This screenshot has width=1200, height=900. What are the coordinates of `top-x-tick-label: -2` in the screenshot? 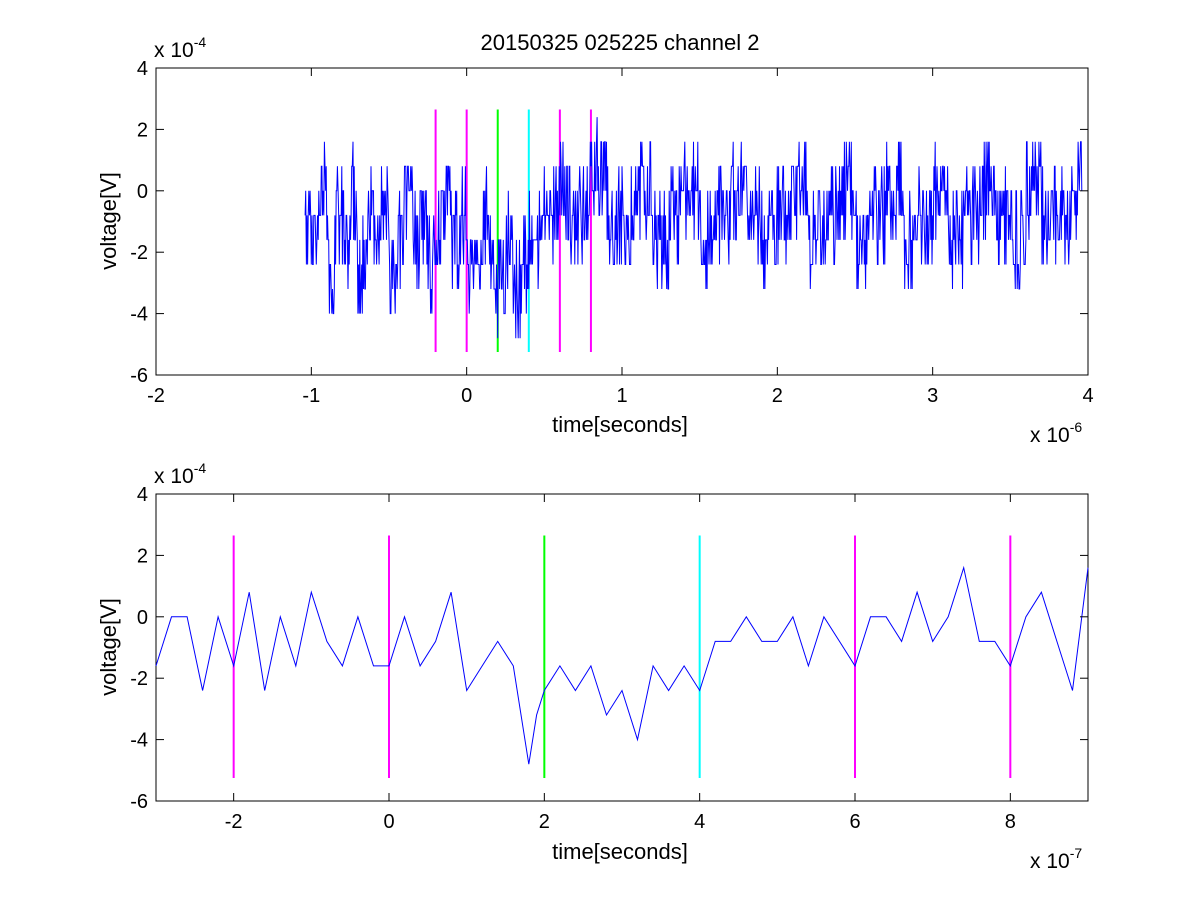 It's located at (156, 396).